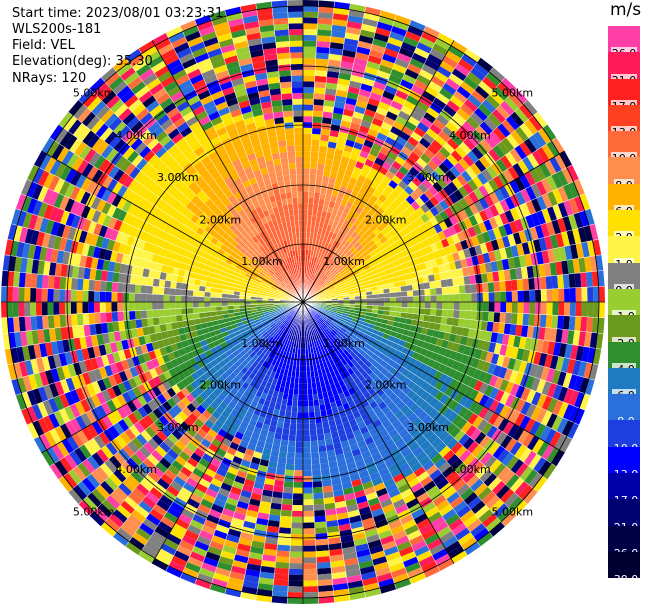 This screenshot has width=647, height=607. Describe the element at coordinates (624, 279) in the screenshot. I see `colorbar-swatch: 0.0` at that location.